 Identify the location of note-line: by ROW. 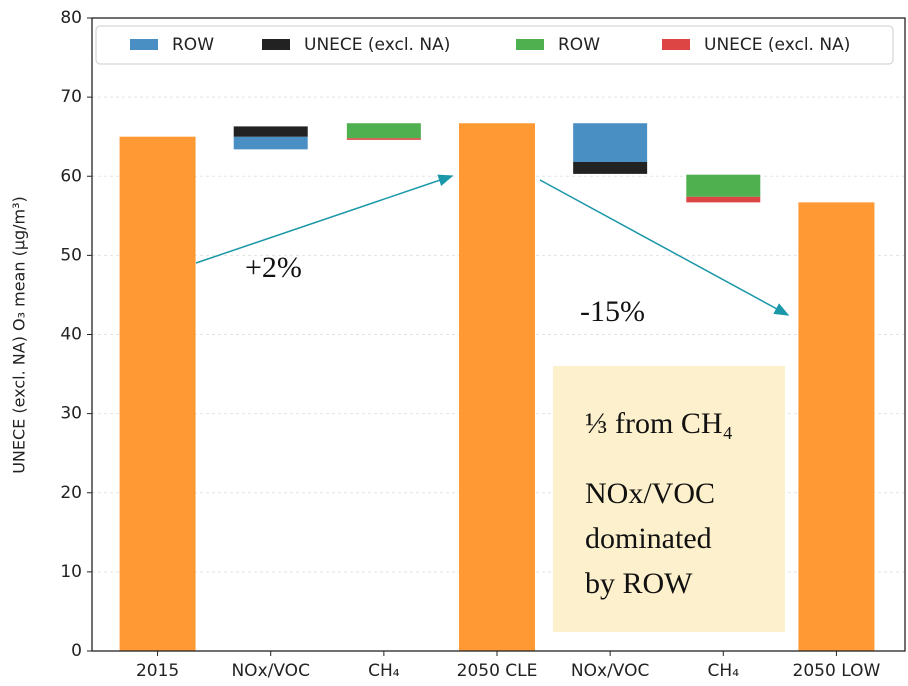
(639, 583).